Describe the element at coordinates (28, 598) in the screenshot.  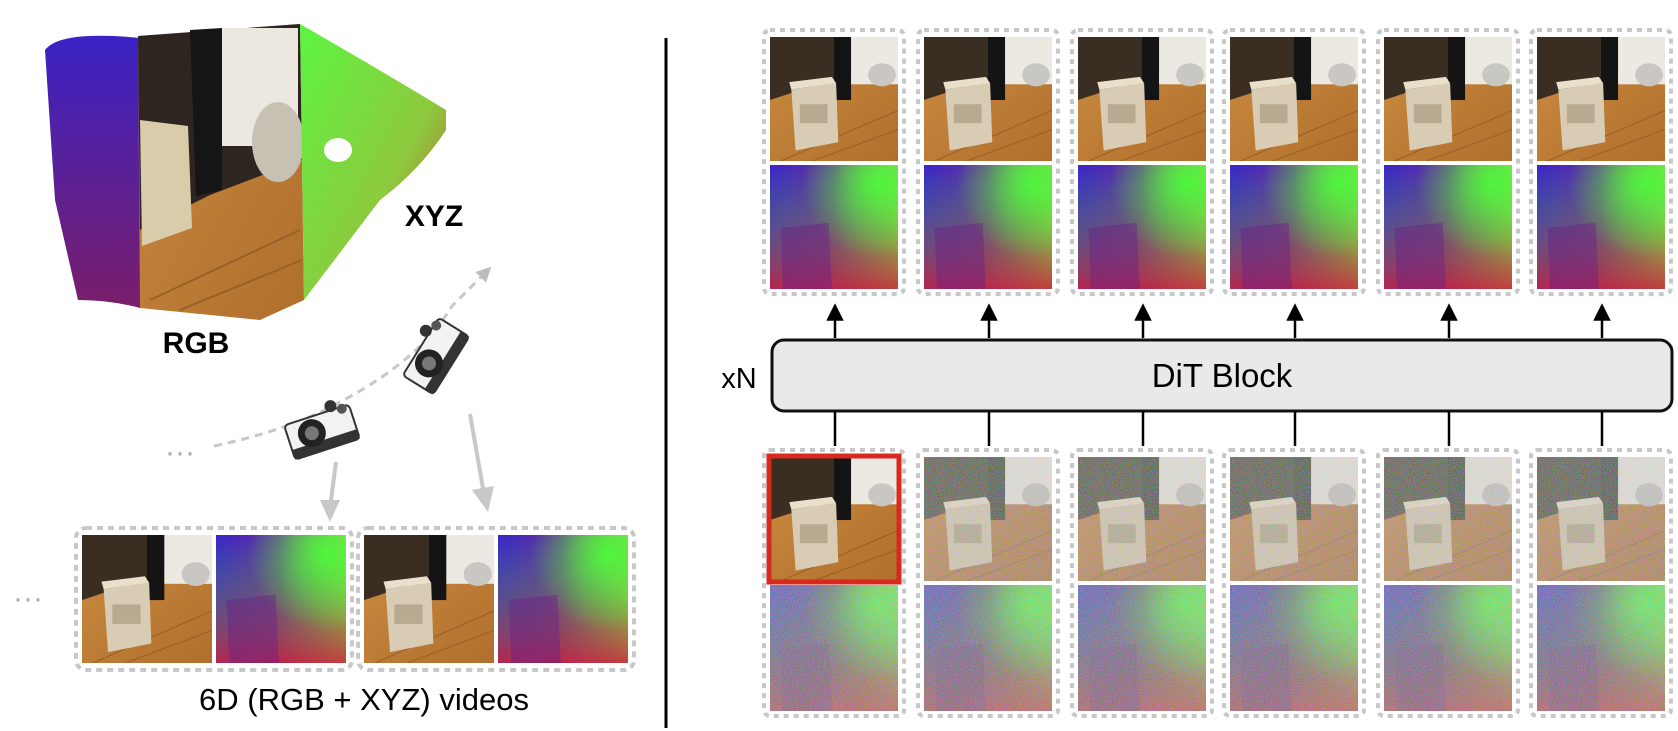
I see `videos-ellipsis: ···` at that location.